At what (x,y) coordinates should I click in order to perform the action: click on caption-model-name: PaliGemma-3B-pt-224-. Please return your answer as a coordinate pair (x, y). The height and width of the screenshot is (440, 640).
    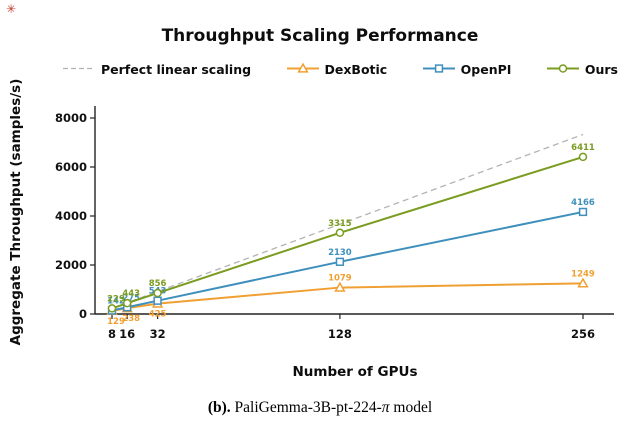
    Looking at the image, I should click on (306, 407).